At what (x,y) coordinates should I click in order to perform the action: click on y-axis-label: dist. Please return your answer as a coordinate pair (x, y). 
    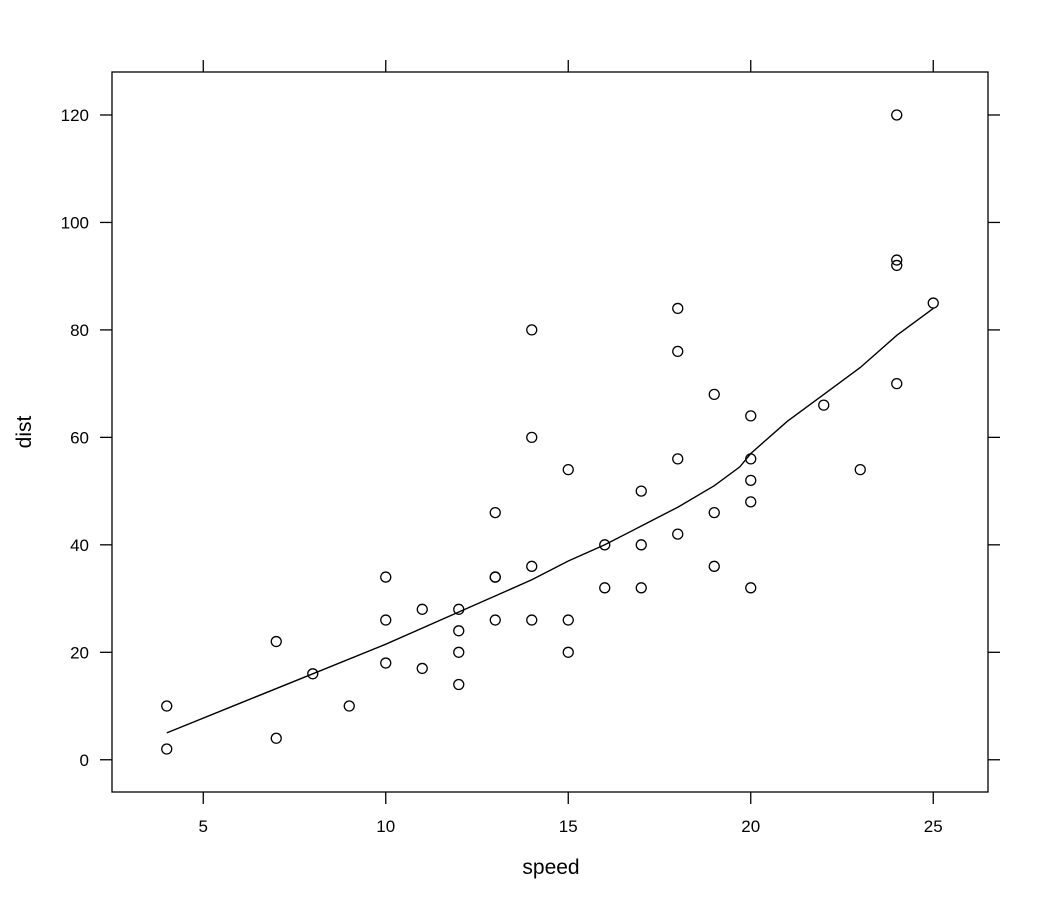
    Looking at the image, I should click on (24, 431).